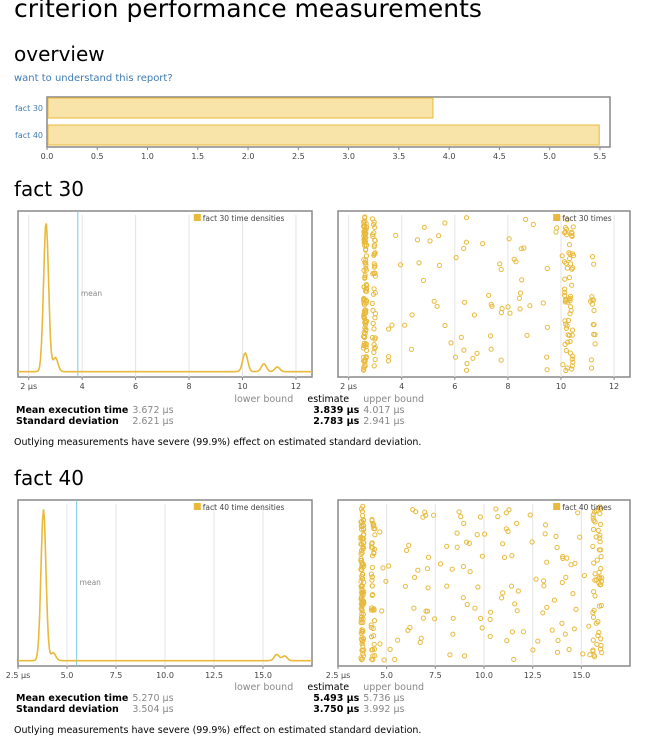 The height and width of the screenshot is (746, 670). I want to click on overview-tick-label: 1.0, so click(147, 156).